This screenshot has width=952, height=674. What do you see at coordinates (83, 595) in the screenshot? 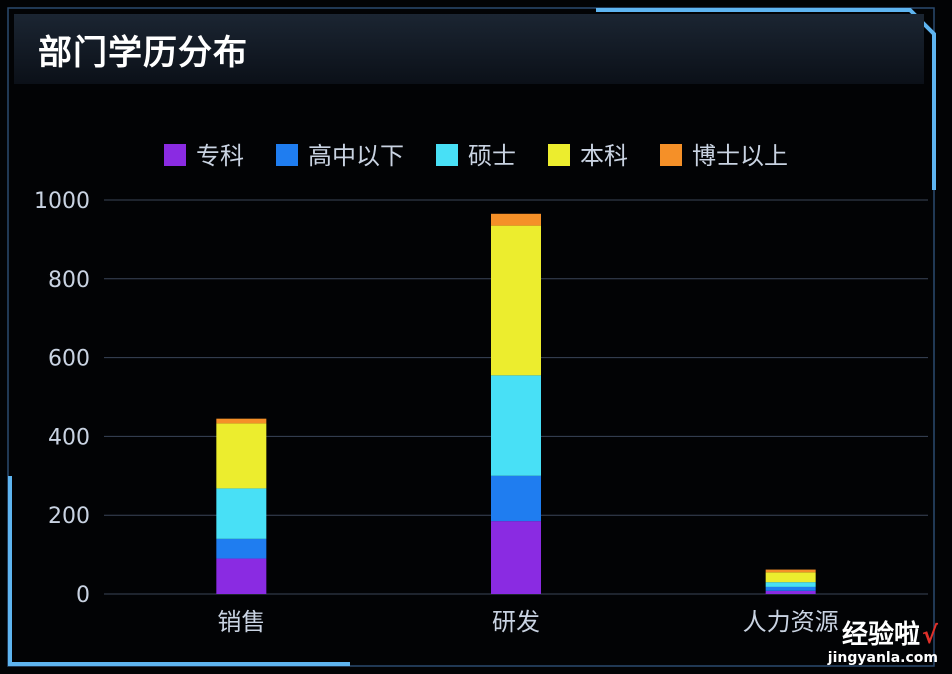
I see `y-tick-label: 0` at bounding box center [83, 595].